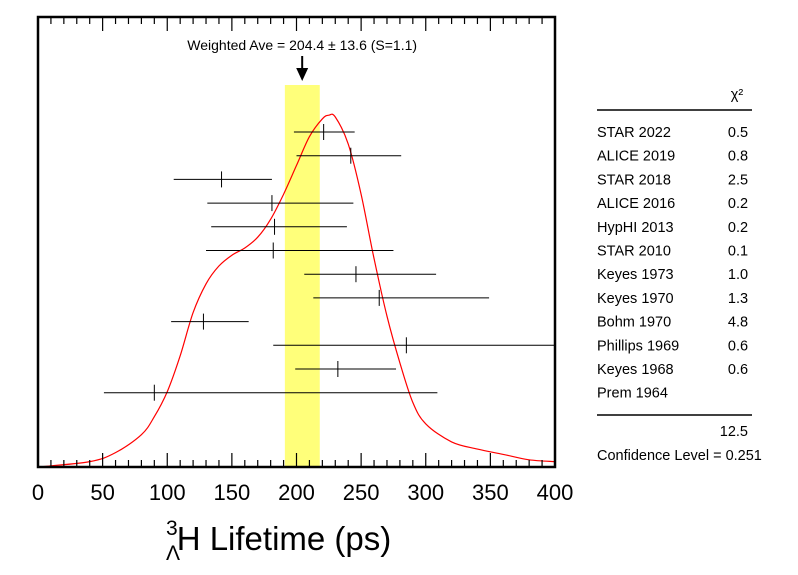 The height and width of the screenshot is (575, 798). I want to click on chi2-column-header: χ², so click(737, 95).